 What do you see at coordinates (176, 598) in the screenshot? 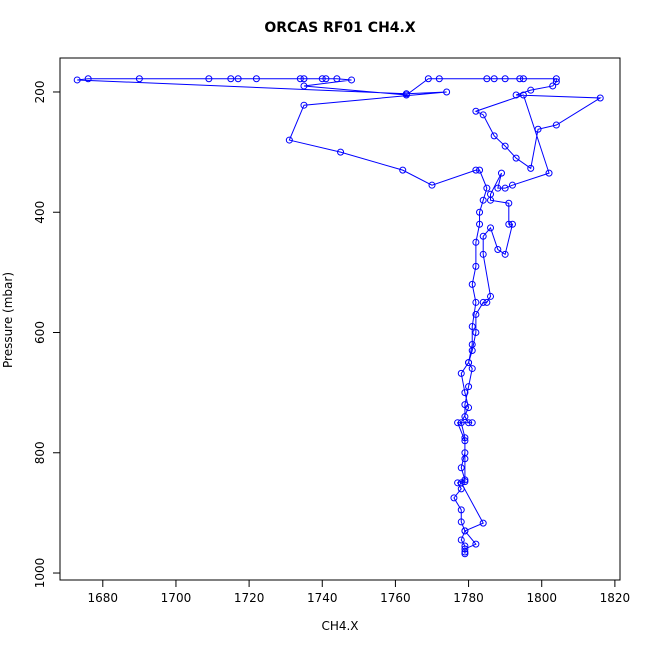
I see `x-tick-label: 1700` at bounding box center [176, 598].